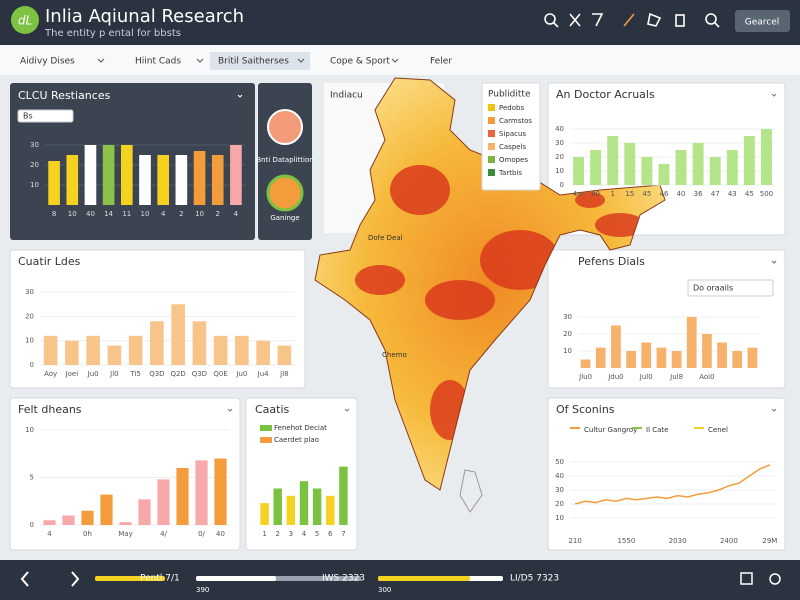 The image size is (800, 600). Describe the element at coordinates (317, 534) in the screenshot. I see `x-tick-label: 5` at that location.